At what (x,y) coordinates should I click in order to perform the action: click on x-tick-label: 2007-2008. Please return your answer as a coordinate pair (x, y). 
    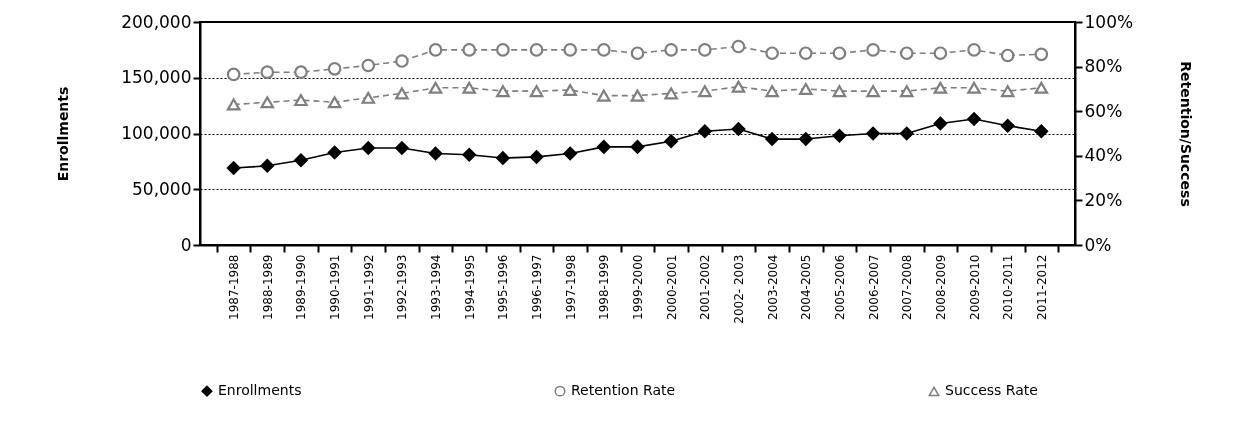
    Looking at the image, I should click on (907, 287).